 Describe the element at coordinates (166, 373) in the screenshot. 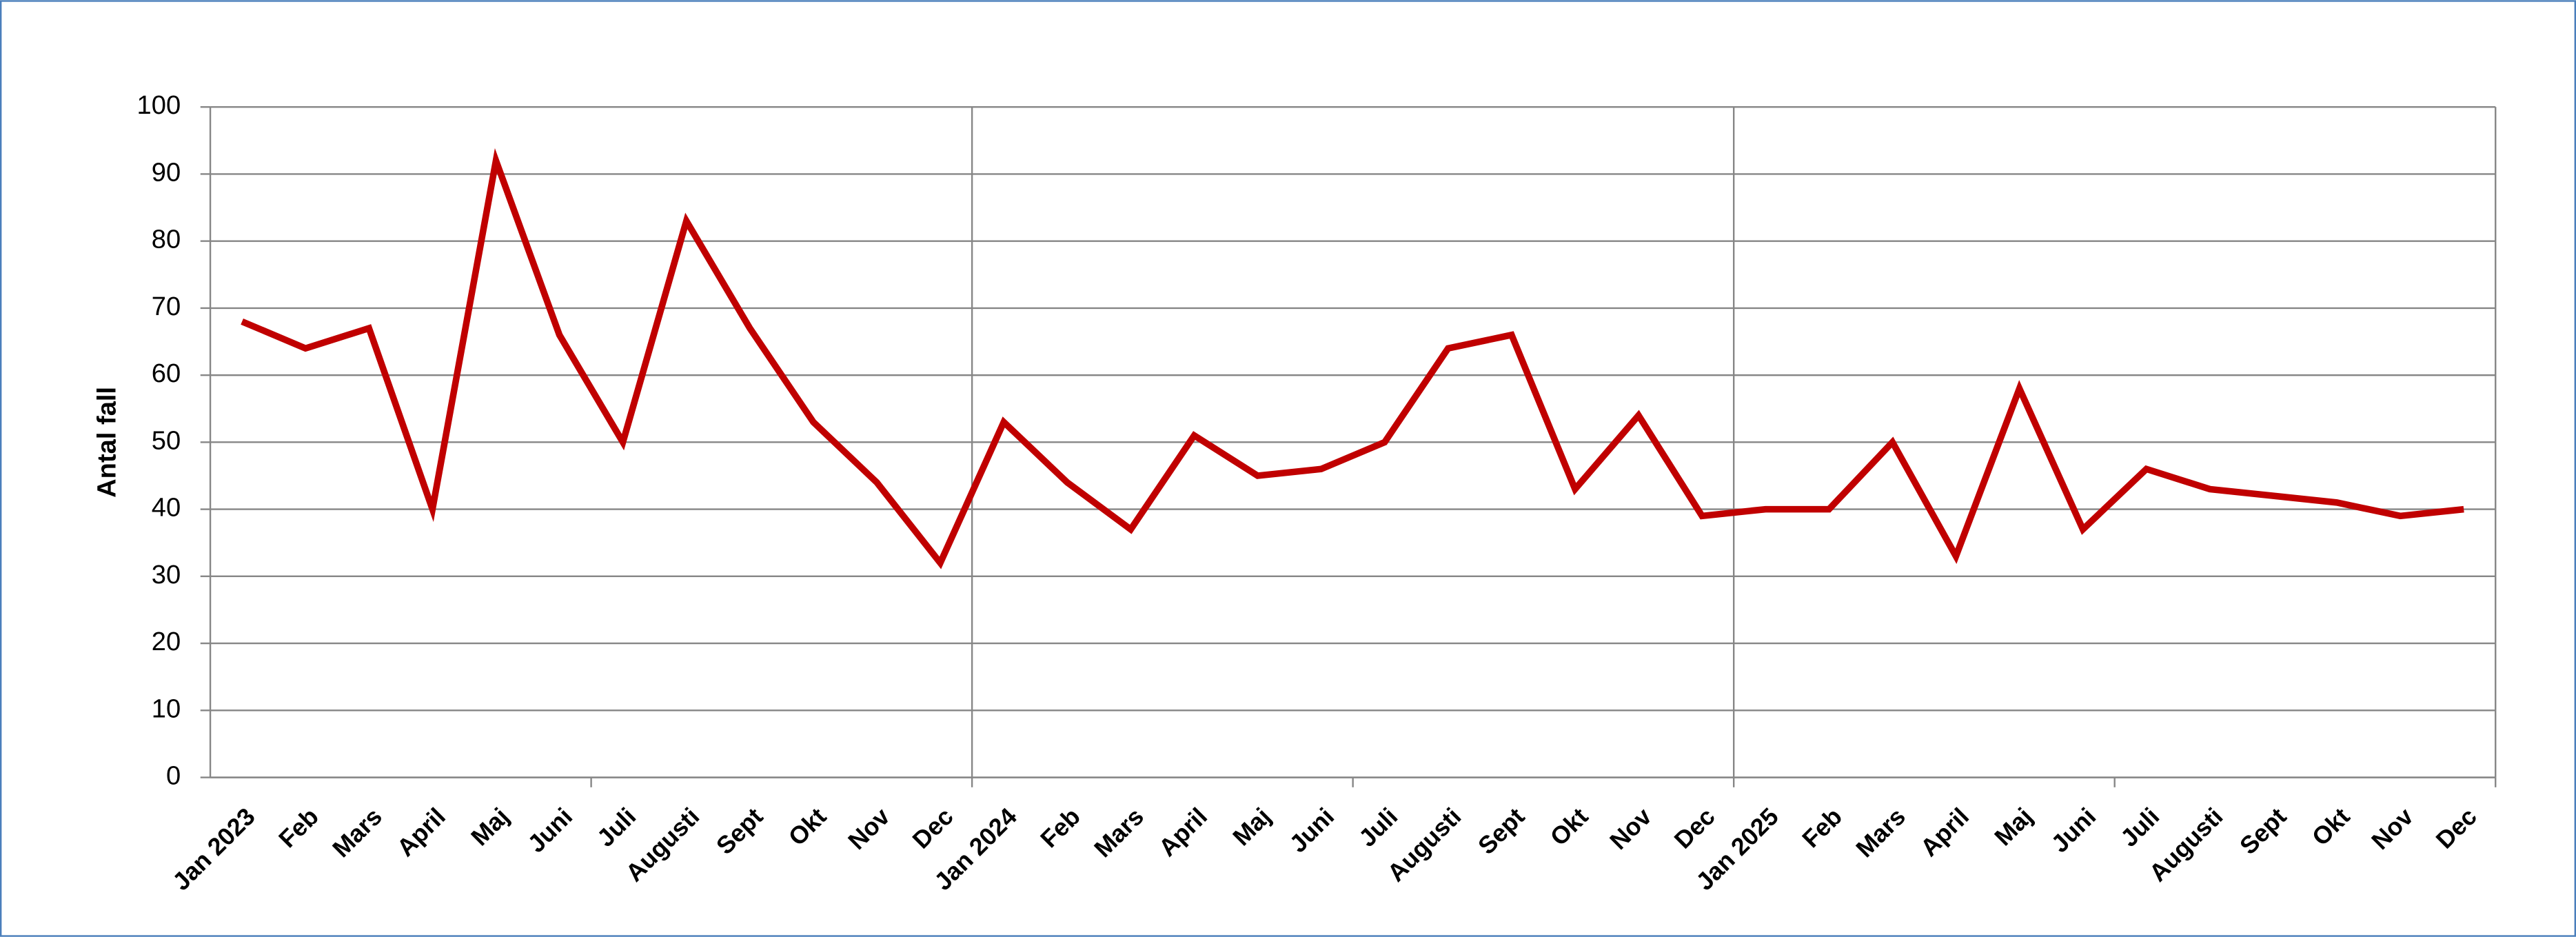

I see `y-tick-label: 60` at that location.